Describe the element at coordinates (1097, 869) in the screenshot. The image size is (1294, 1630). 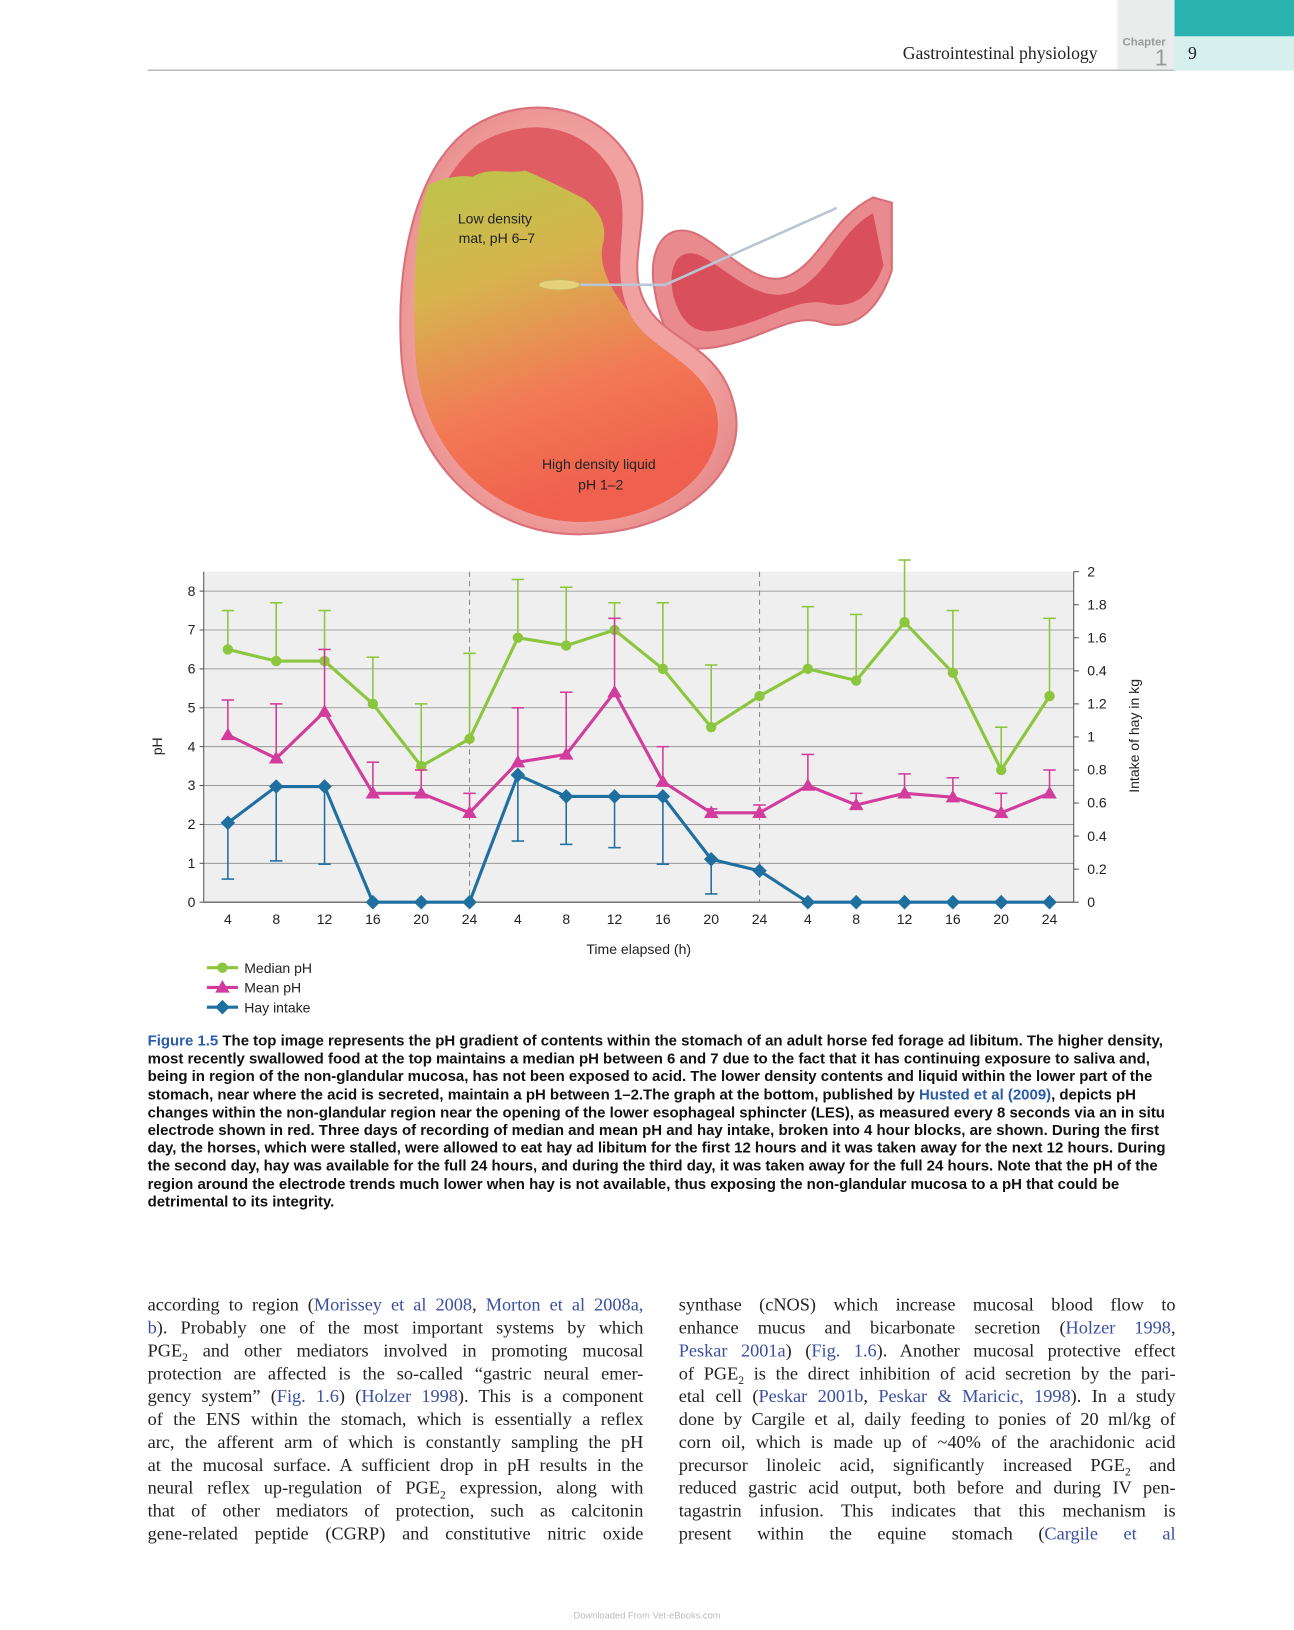
I see `y2-tick-label: 0.2` at that location.